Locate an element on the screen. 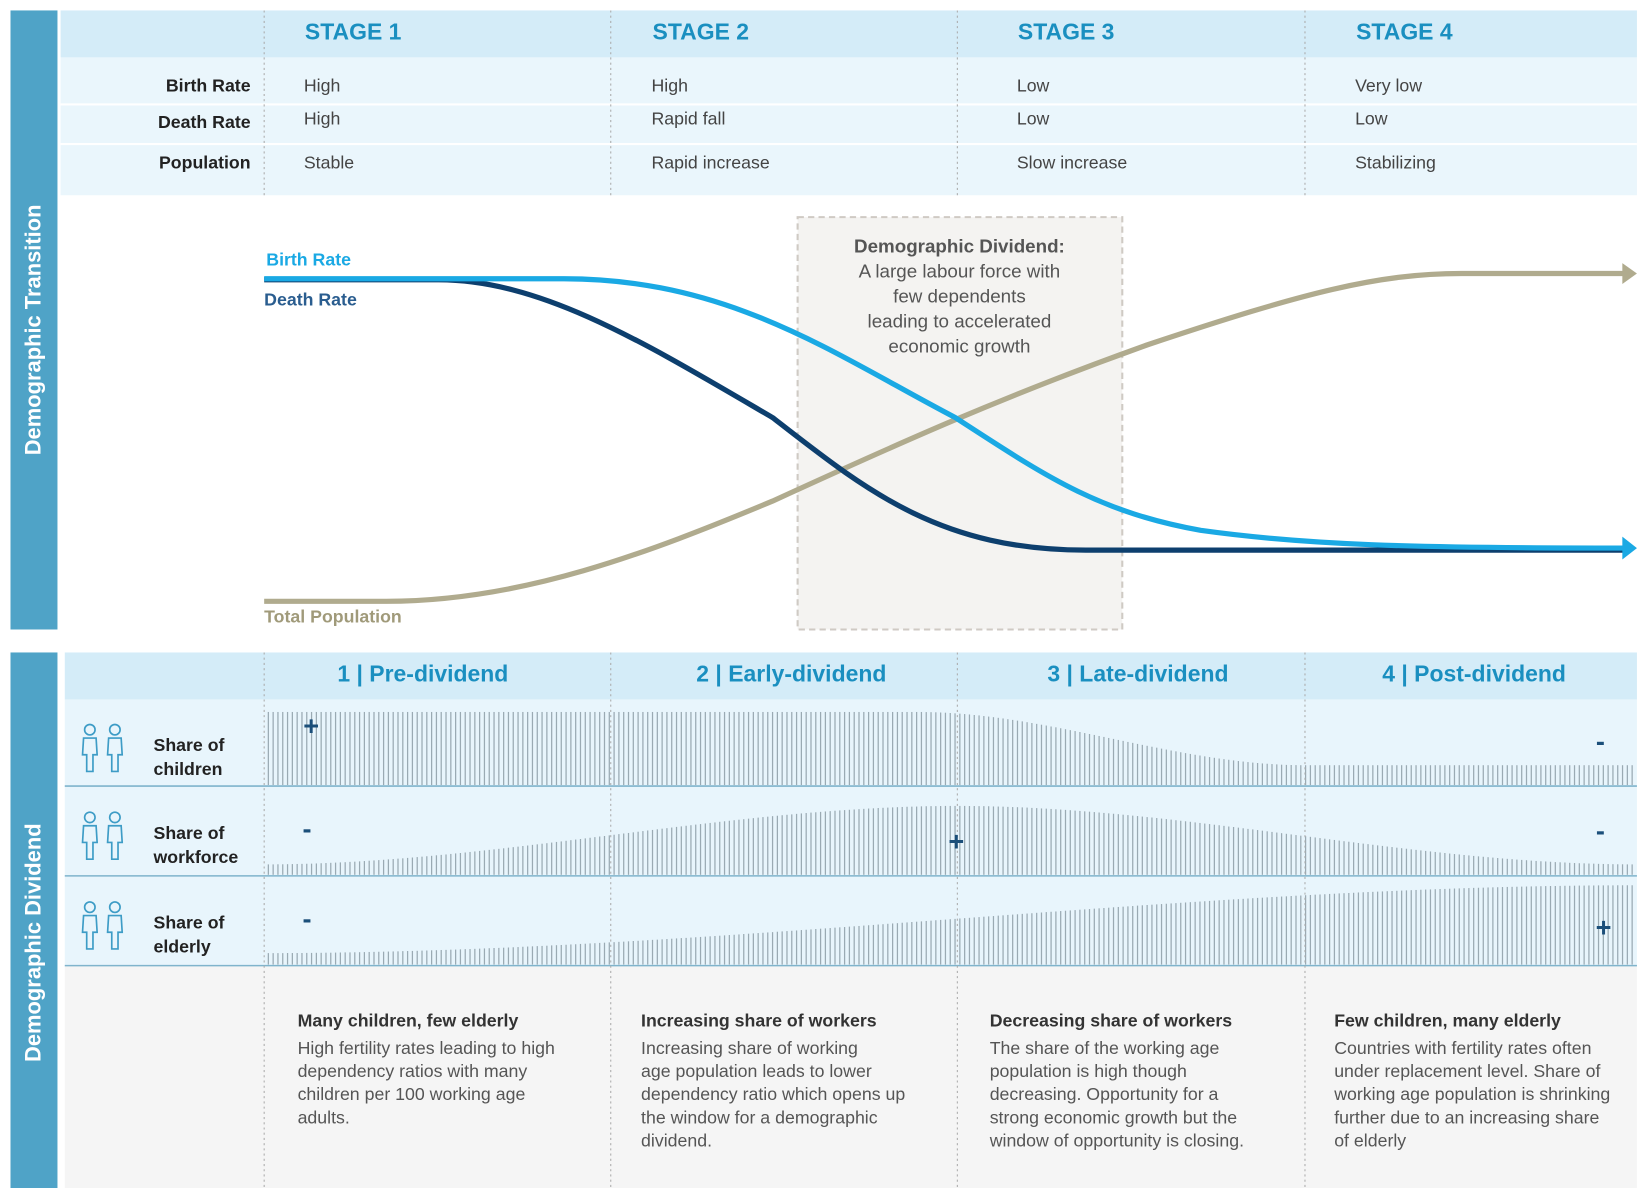 The height and width of the screenshot is (1188, 1637). row-label: Birth Rate is located at coordinates (208, 85).